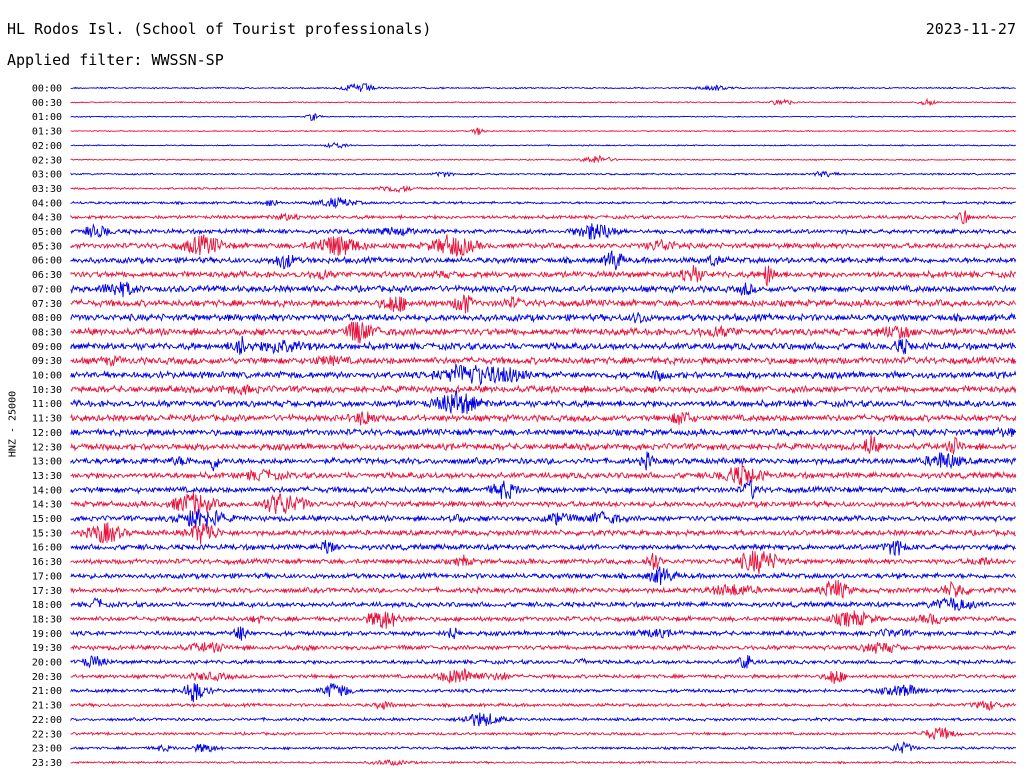 The height and width of the screenshot is (780, 1024). I want to click on row-time-label: 20:00, so click(47, 663).